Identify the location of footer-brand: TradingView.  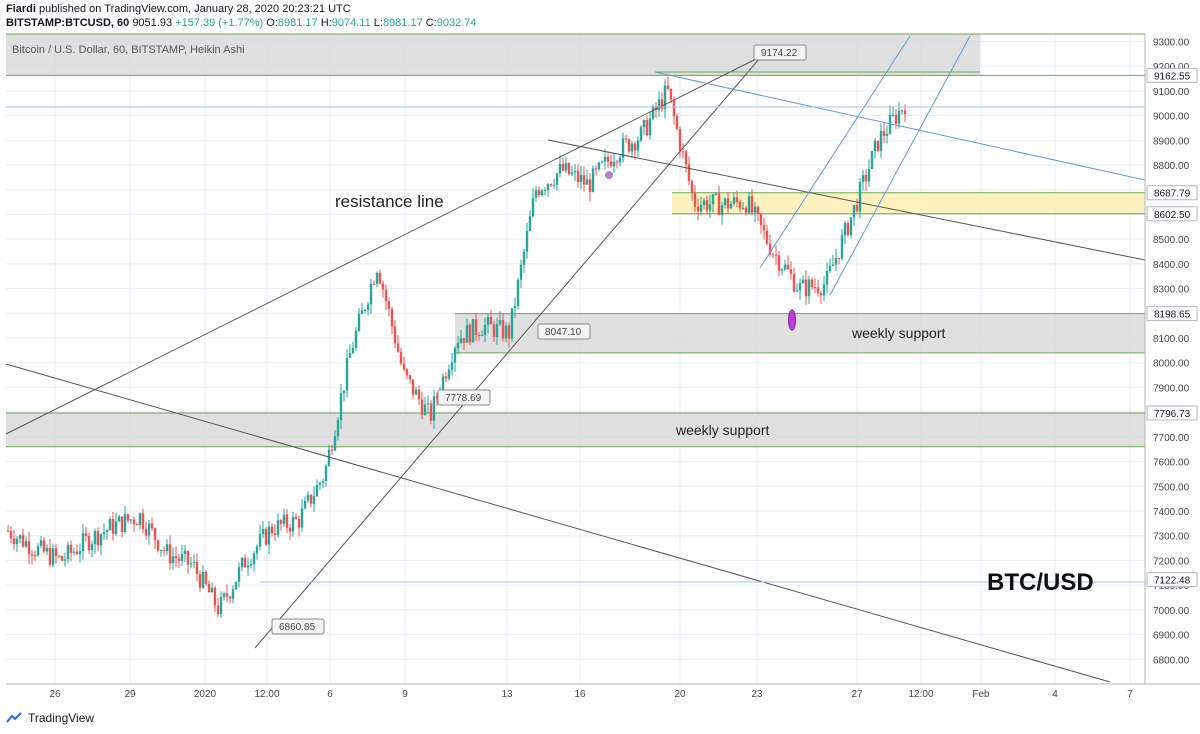
(61, 718).